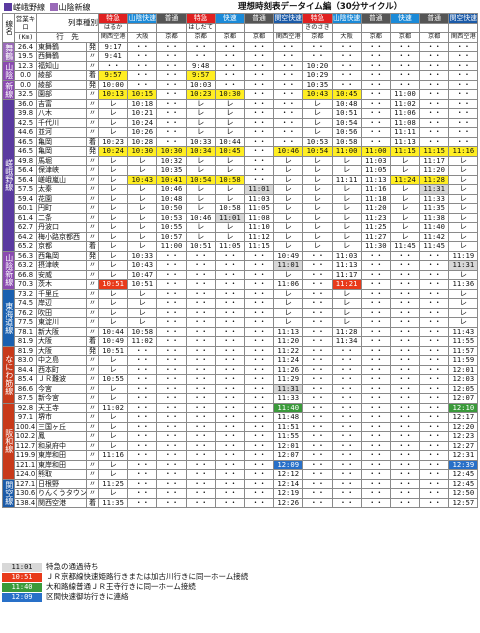 The width and height of the screenshot is (480, 633). Describe the element at coordinates (61, 474) in the screenshot. I see `station-name: 熊取` at that location.